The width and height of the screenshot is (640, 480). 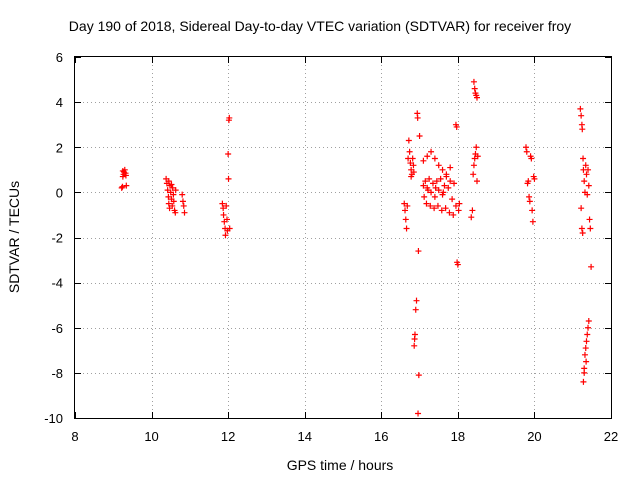 I want to click on y-tick-label: -2, so click(x=57, y=238).